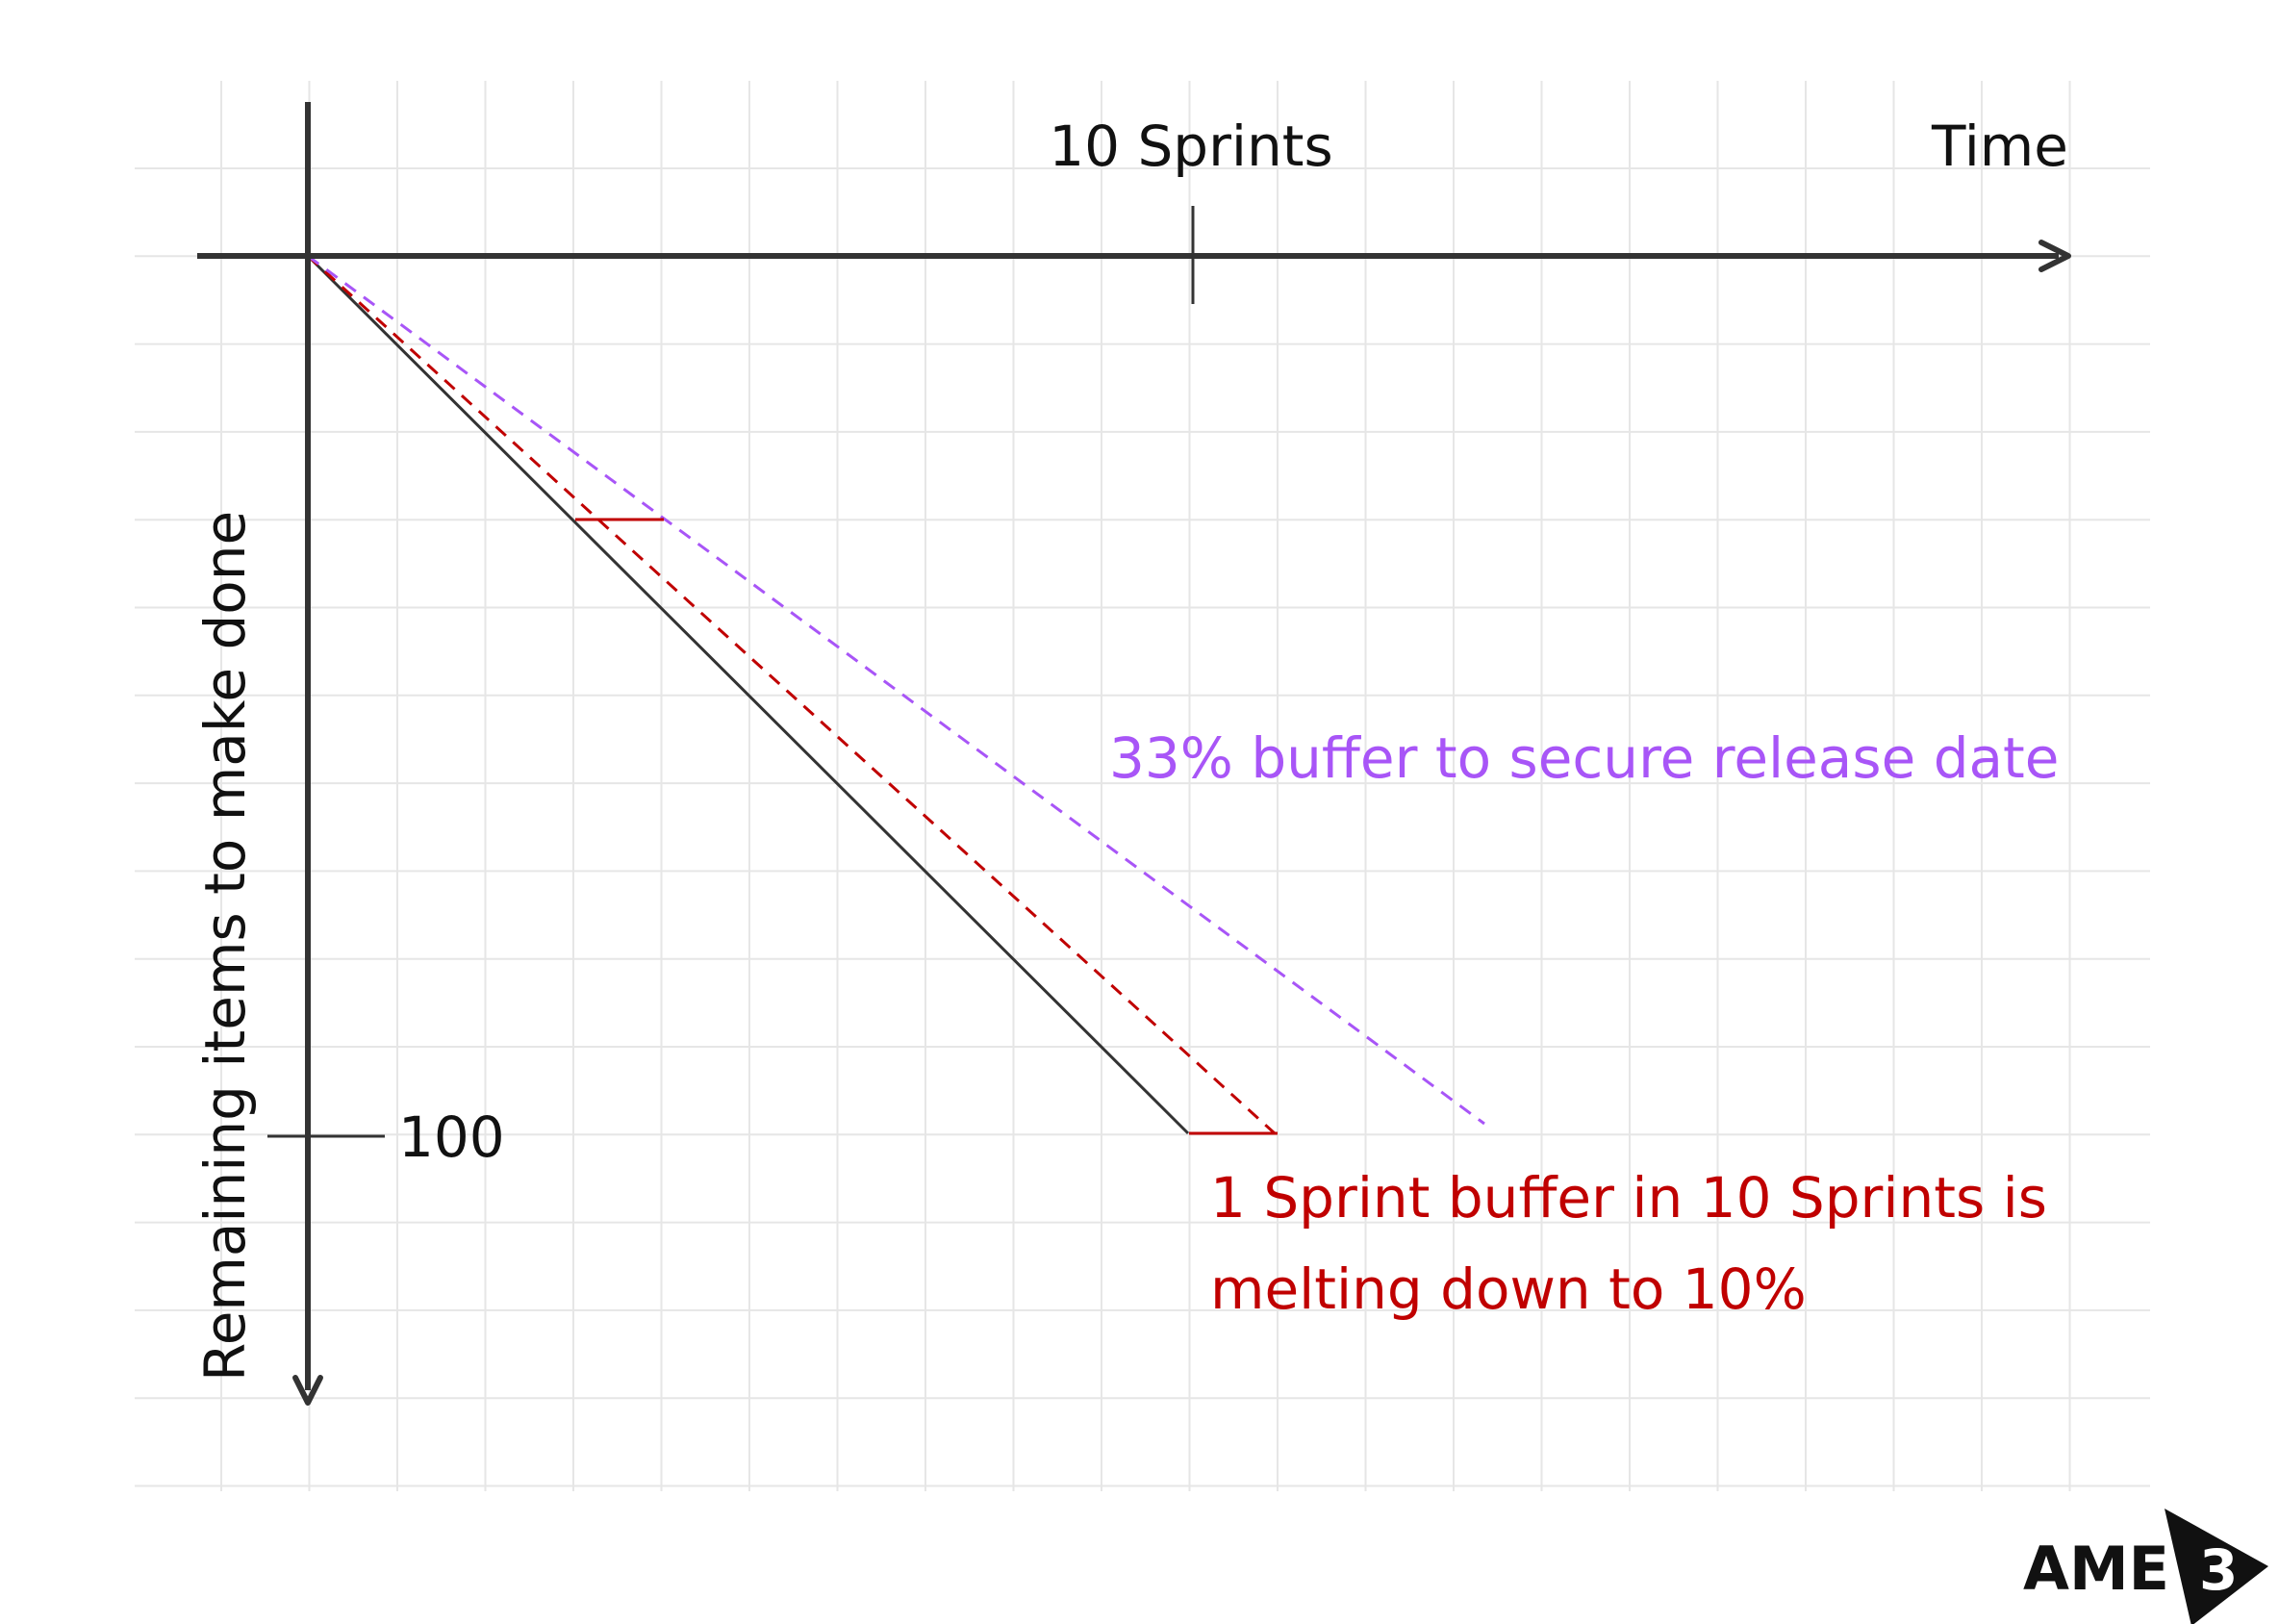  I want to click on x-axis-tick-label: 10 Sprints, so click(1191, 146).